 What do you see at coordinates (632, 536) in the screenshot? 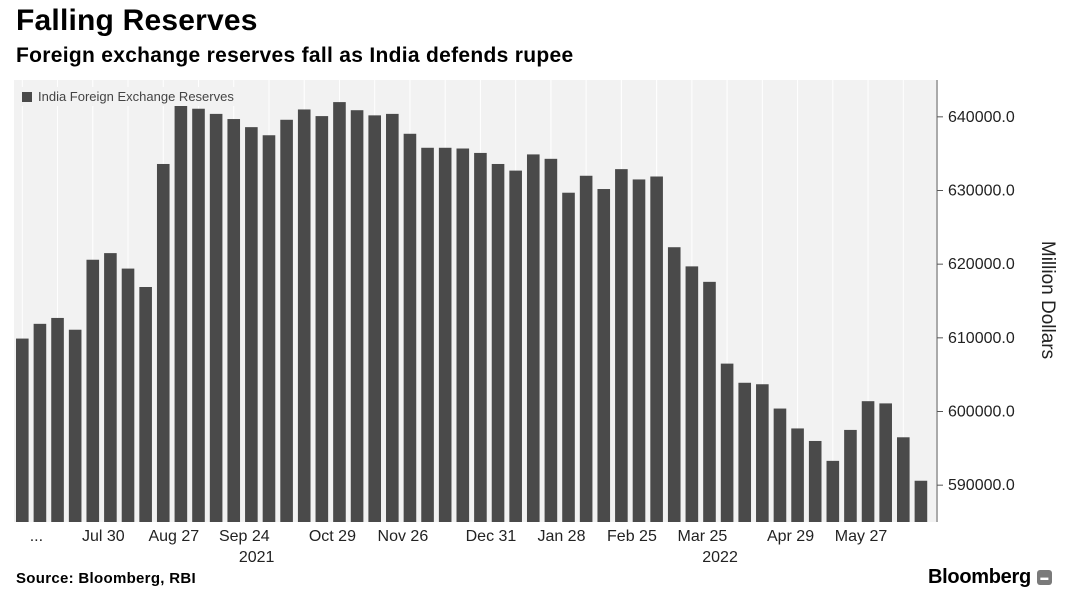
I see `x-tick-label: Feb 25` at bounding box center [632, 536].